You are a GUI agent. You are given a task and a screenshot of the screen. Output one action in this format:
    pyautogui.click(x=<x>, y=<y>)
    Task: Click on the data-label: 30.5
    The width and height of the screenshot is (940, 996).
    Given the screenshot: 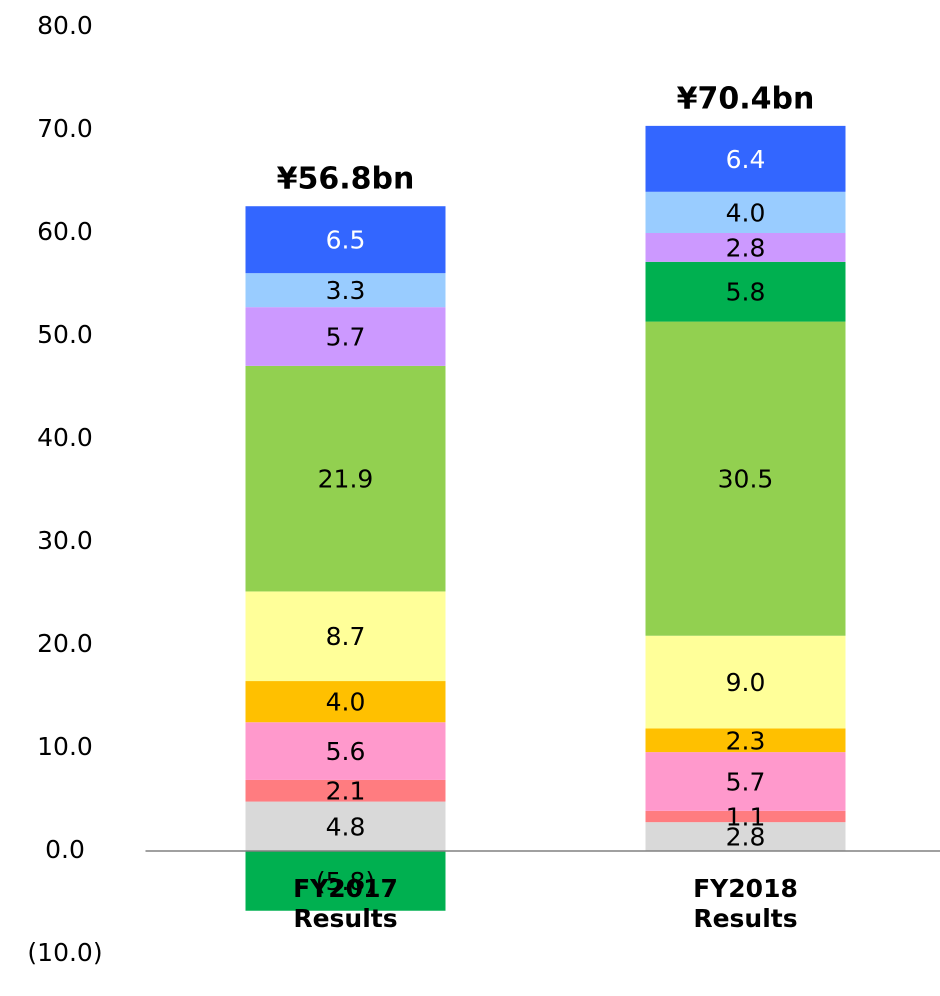 What is the action you would take?
    pyautogui.click(x=746, y=479)
    